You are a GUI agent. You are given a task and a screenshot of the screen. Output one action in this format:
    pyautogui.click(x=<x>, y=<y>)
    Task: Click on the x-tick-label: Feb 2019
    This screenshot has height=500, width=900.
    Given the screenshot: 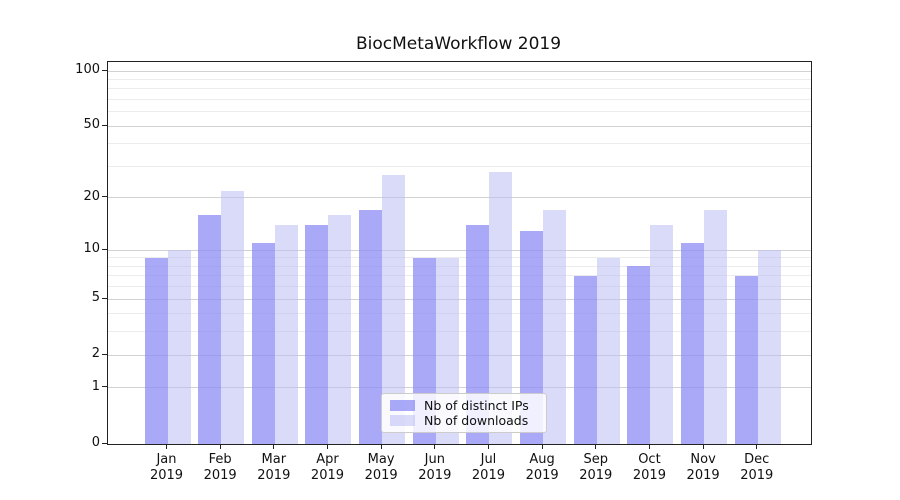 What is the action you would take?
    pyautogui.click(x=220, y=467)
    